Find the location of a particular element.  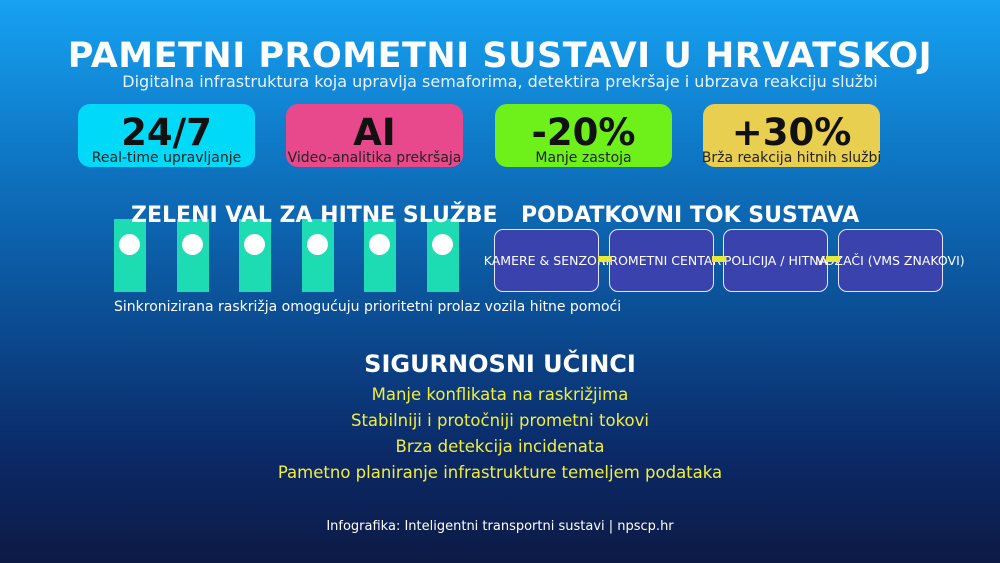

flow-step-label: KAMERE & SENZORI is located at coordinates (546, 260).